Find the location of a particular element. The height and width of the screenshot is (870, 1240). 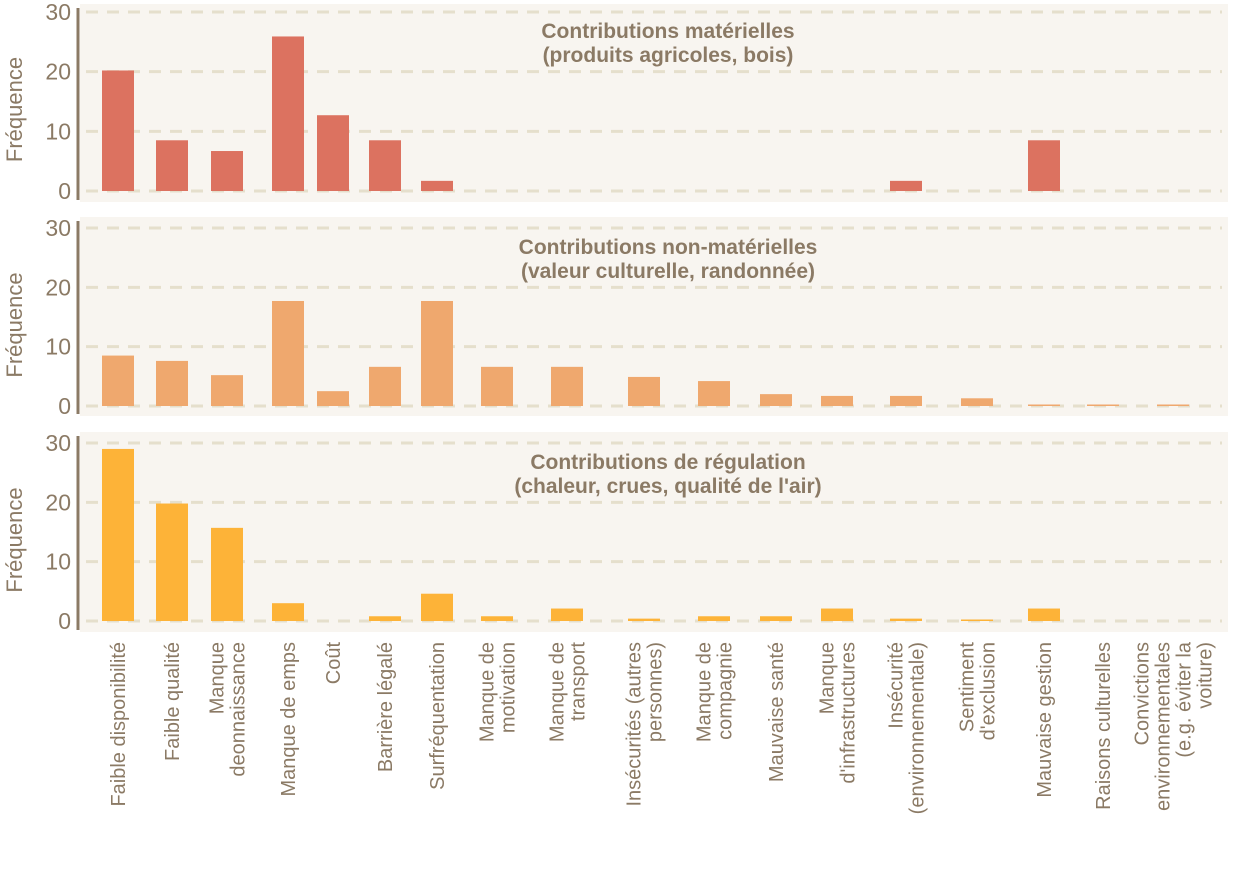

x-tick-label: (e.g. éviter la is located at coordinates (1185, 699).